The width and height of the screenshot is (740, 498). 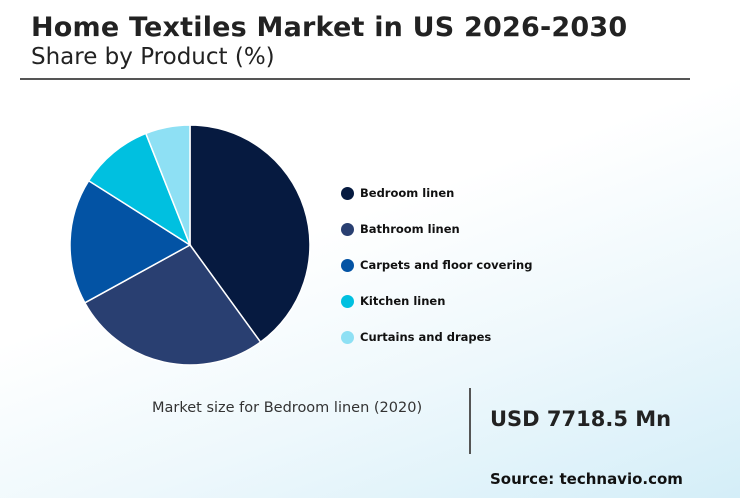 I want to click on legend-item-curtains-and-drapes: Curtains and drapes, so click(x=436, y=337).